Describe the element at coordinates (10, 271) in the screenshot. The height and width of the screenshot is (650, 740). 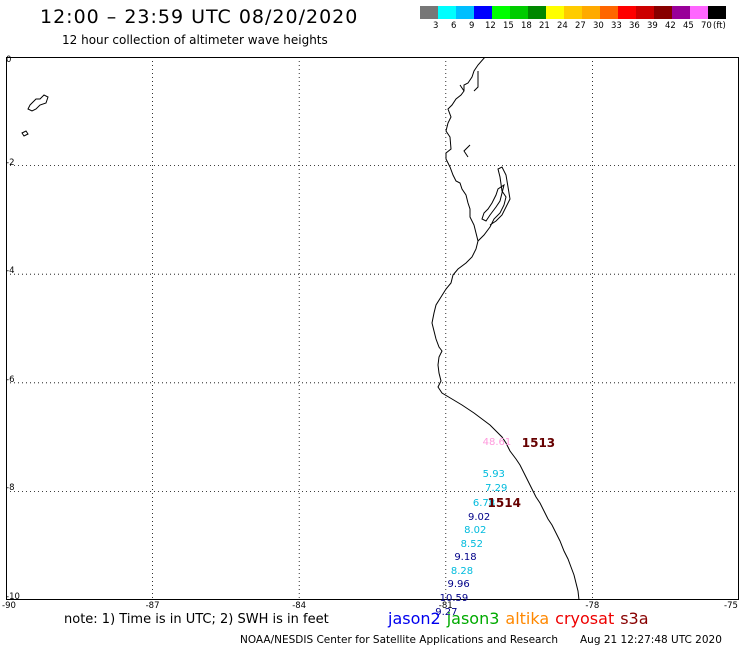
I see `lat-label: -4` at that location.